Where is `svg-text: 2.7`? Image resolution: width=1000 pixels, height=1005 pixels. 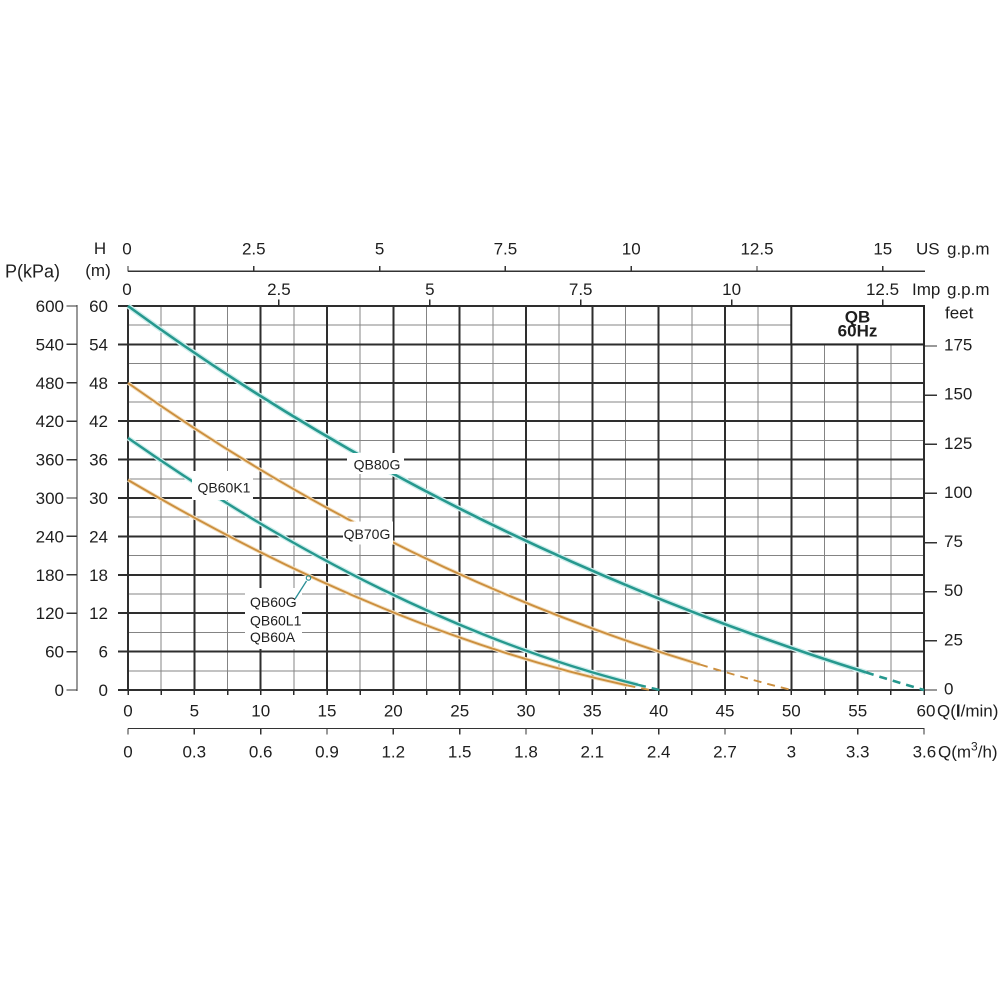 svg-text: 2.7 is located at coordinates (725, 752).